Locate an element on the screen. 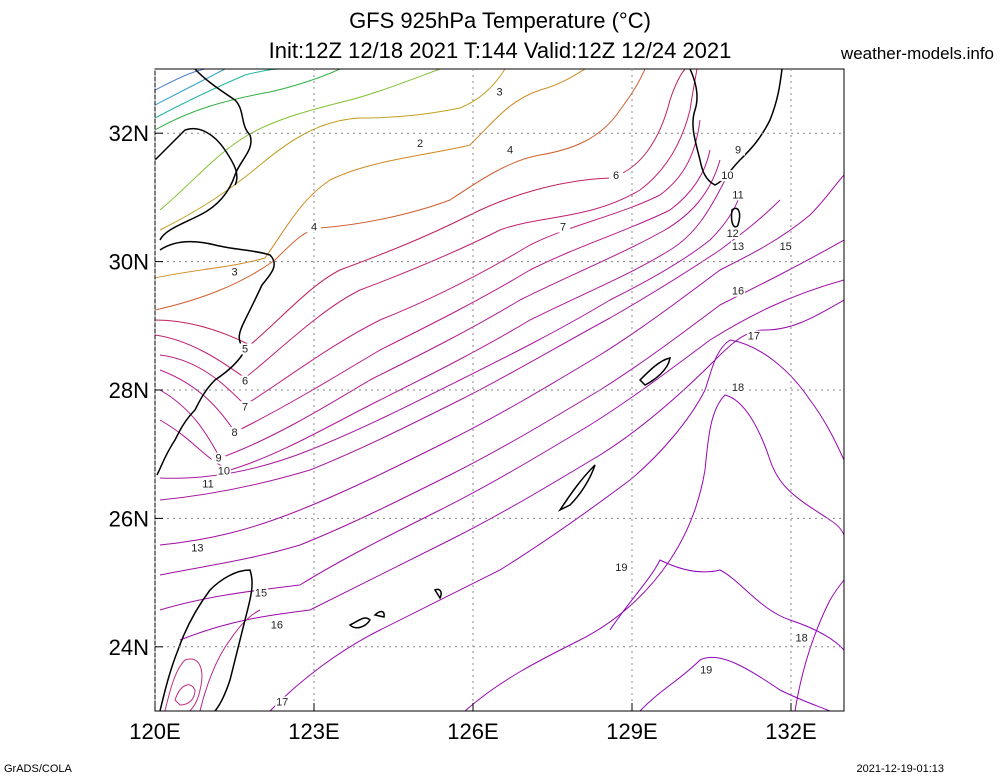 This screenshot has height=779, width=1000. lon-tick-label: 126E is located at coordinates (472, 731).